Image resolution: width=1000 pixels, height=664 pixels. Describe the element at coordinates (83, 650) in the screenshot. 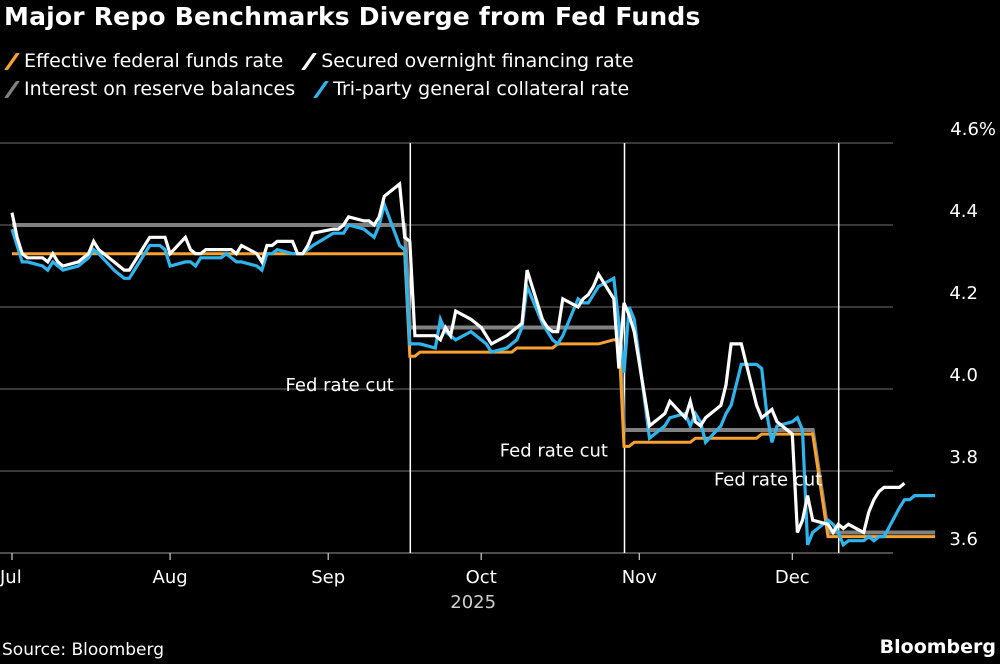

I see `source-note: Source: Bloomberg` at that location.